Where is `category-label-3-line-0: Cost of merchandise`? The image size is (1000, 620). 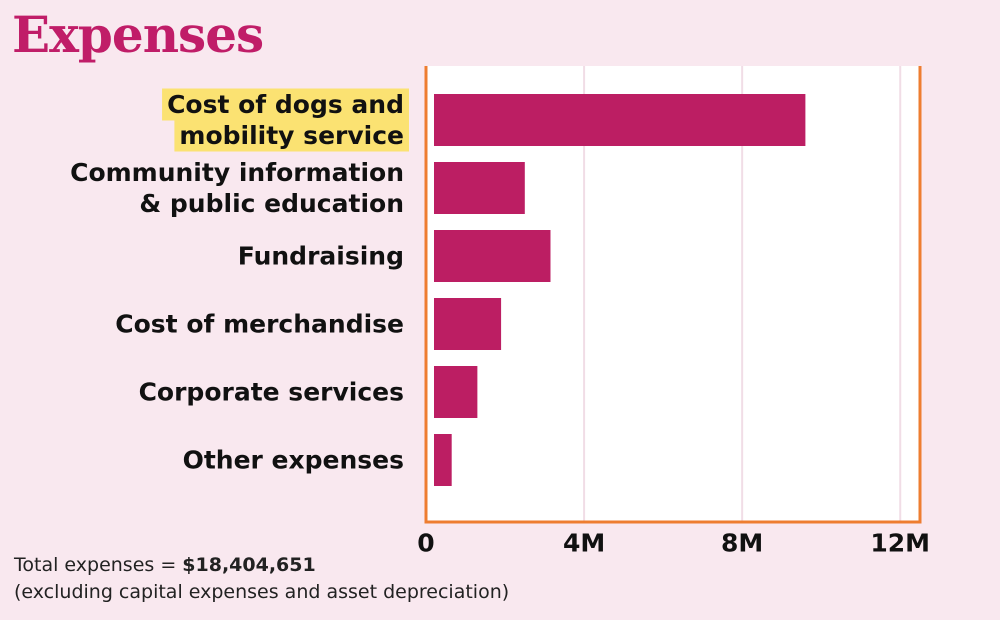 category-label-3-line-0: Cost of merchandise is located at coordinates (259, 324).